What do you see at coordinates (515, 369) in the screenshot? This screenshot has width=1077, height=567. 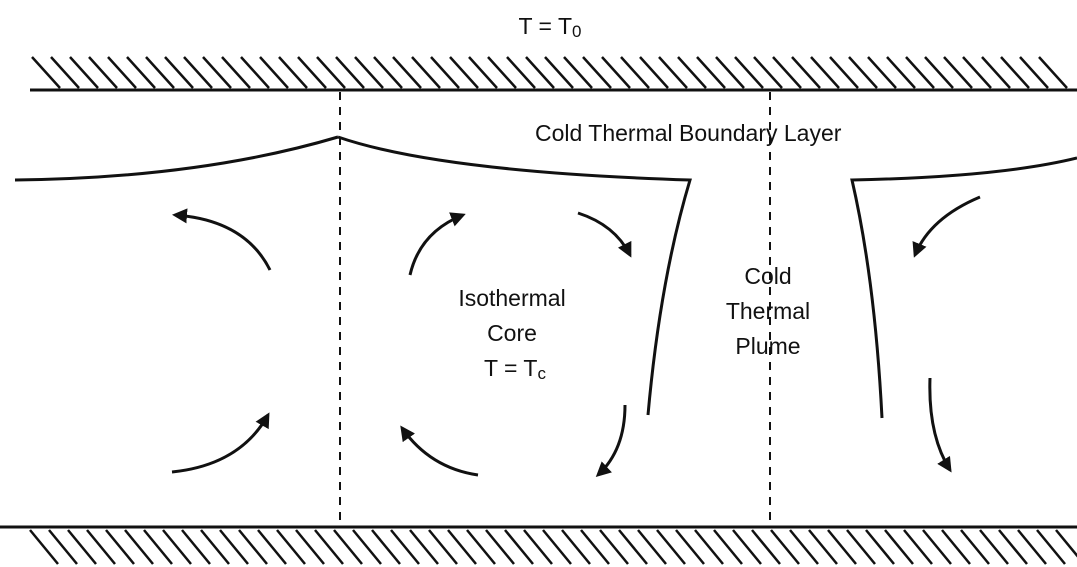 I see `core-temperature-label: T = Tc` at bounding box center [515, 369].